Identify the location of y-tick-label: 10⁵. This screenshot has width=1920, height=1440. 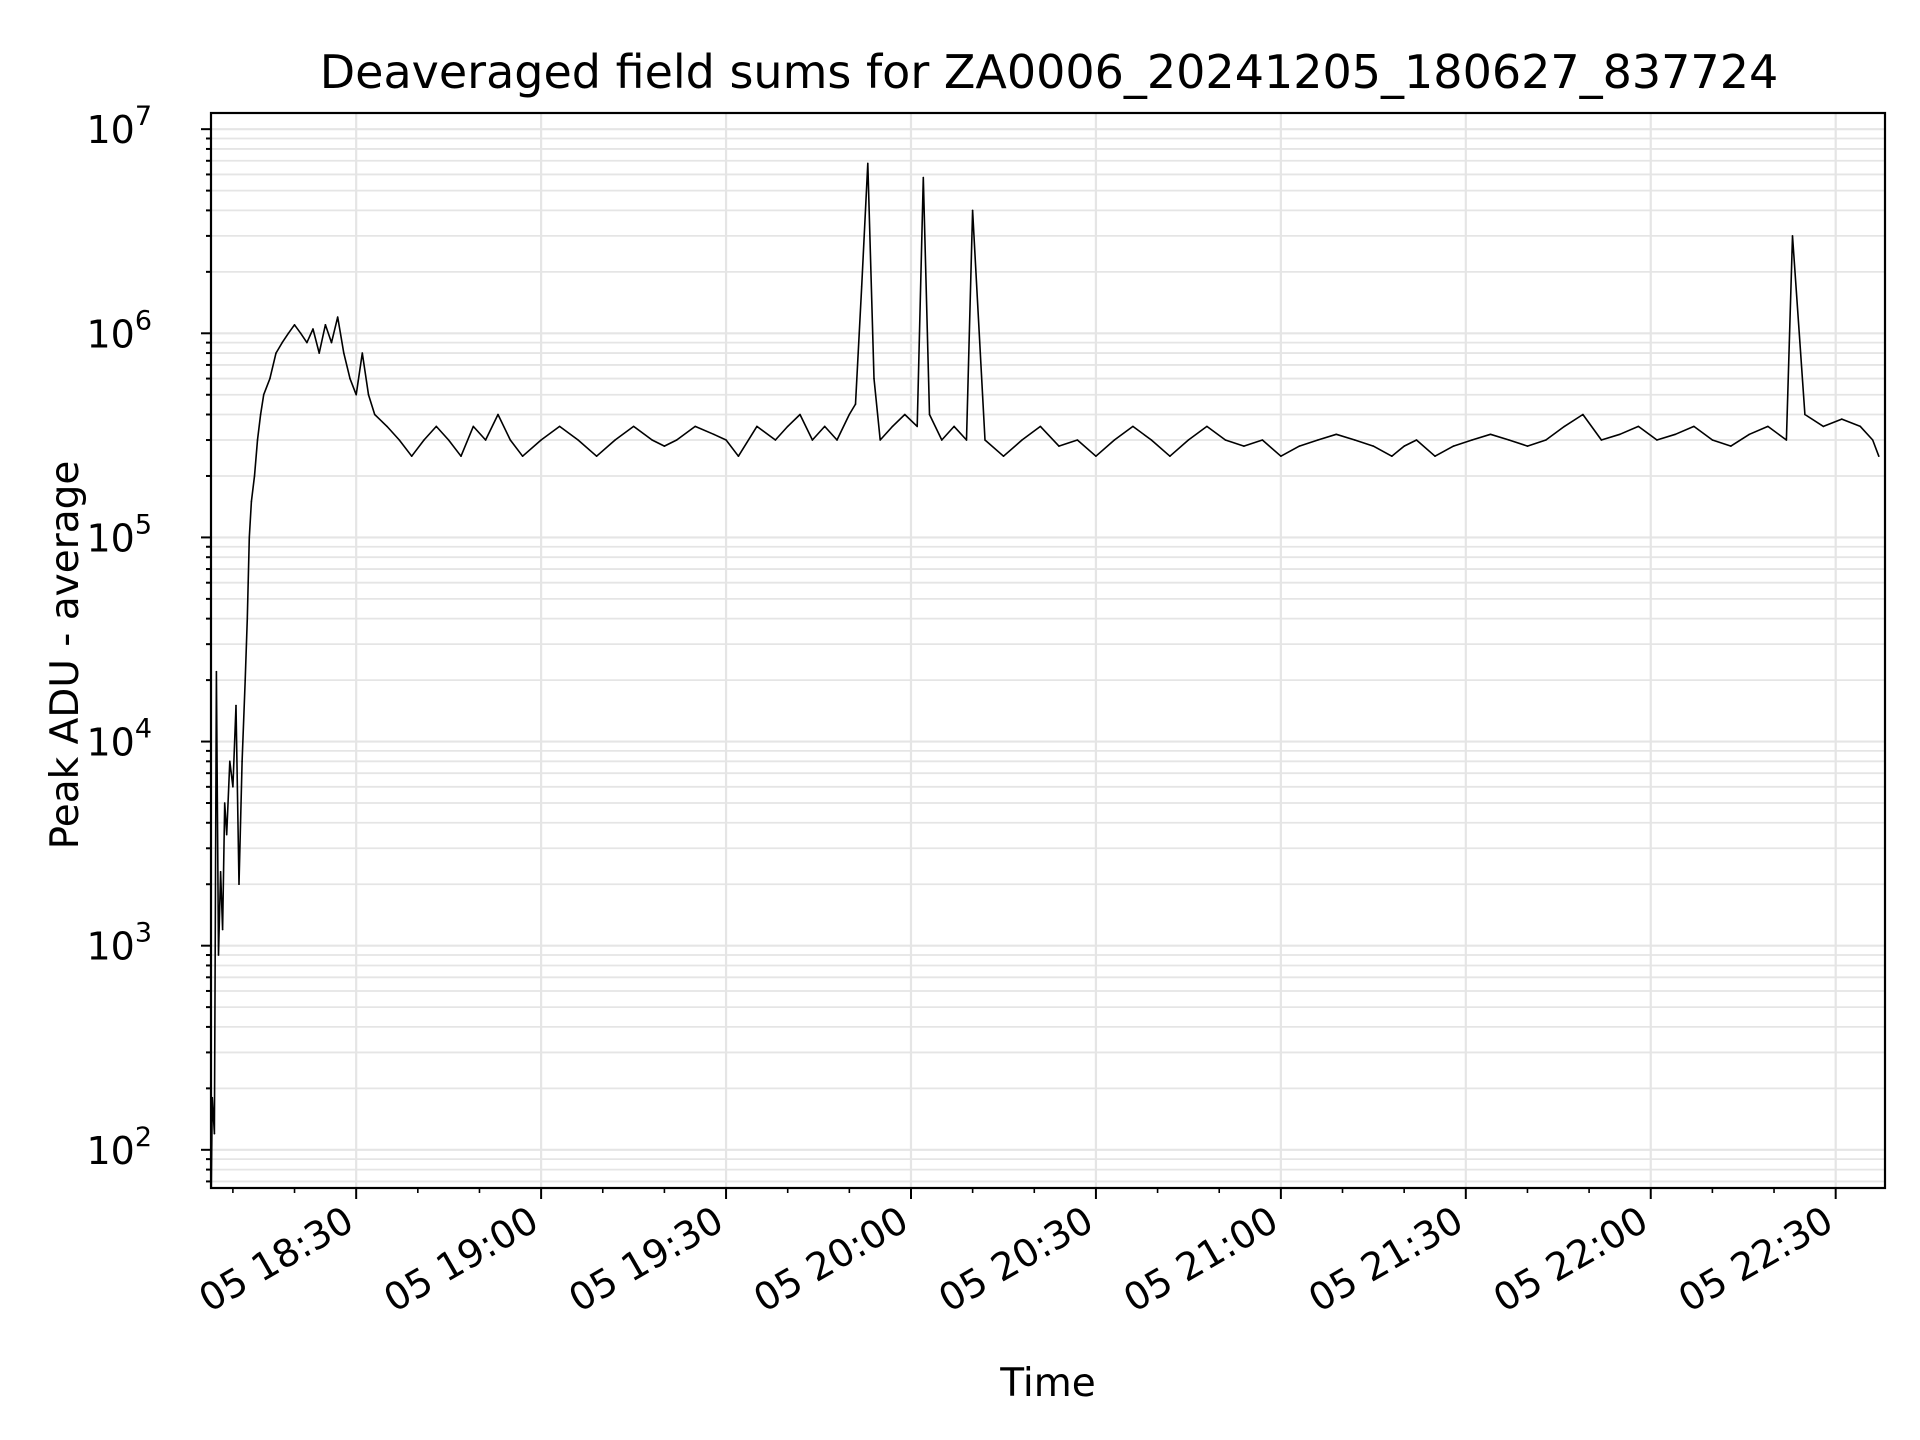
(119, 534).